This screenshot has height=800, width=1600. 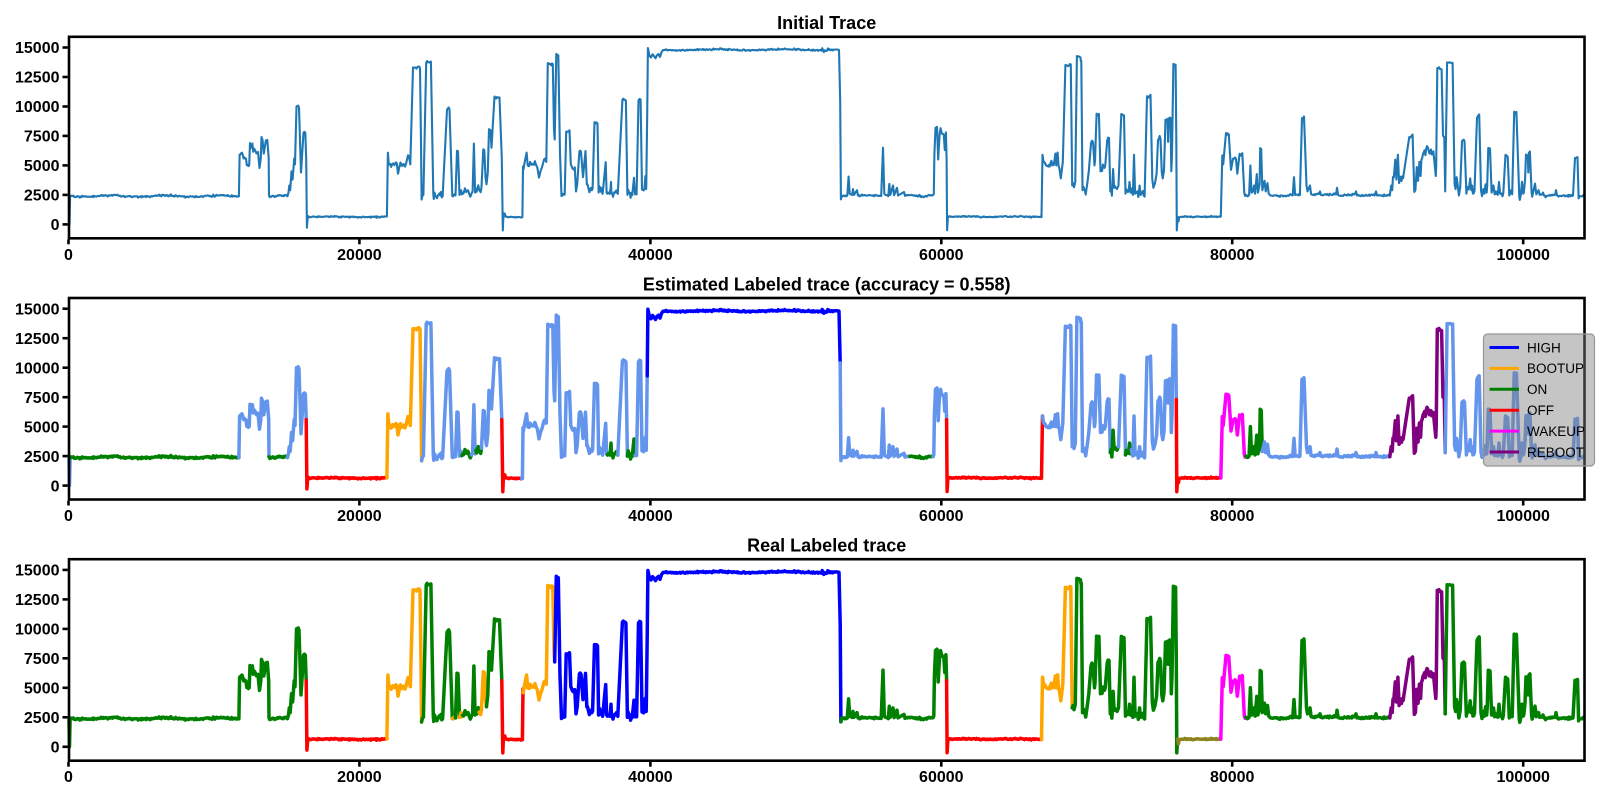 I want to click on svg-text: ON, so click(x=1537, y=389).